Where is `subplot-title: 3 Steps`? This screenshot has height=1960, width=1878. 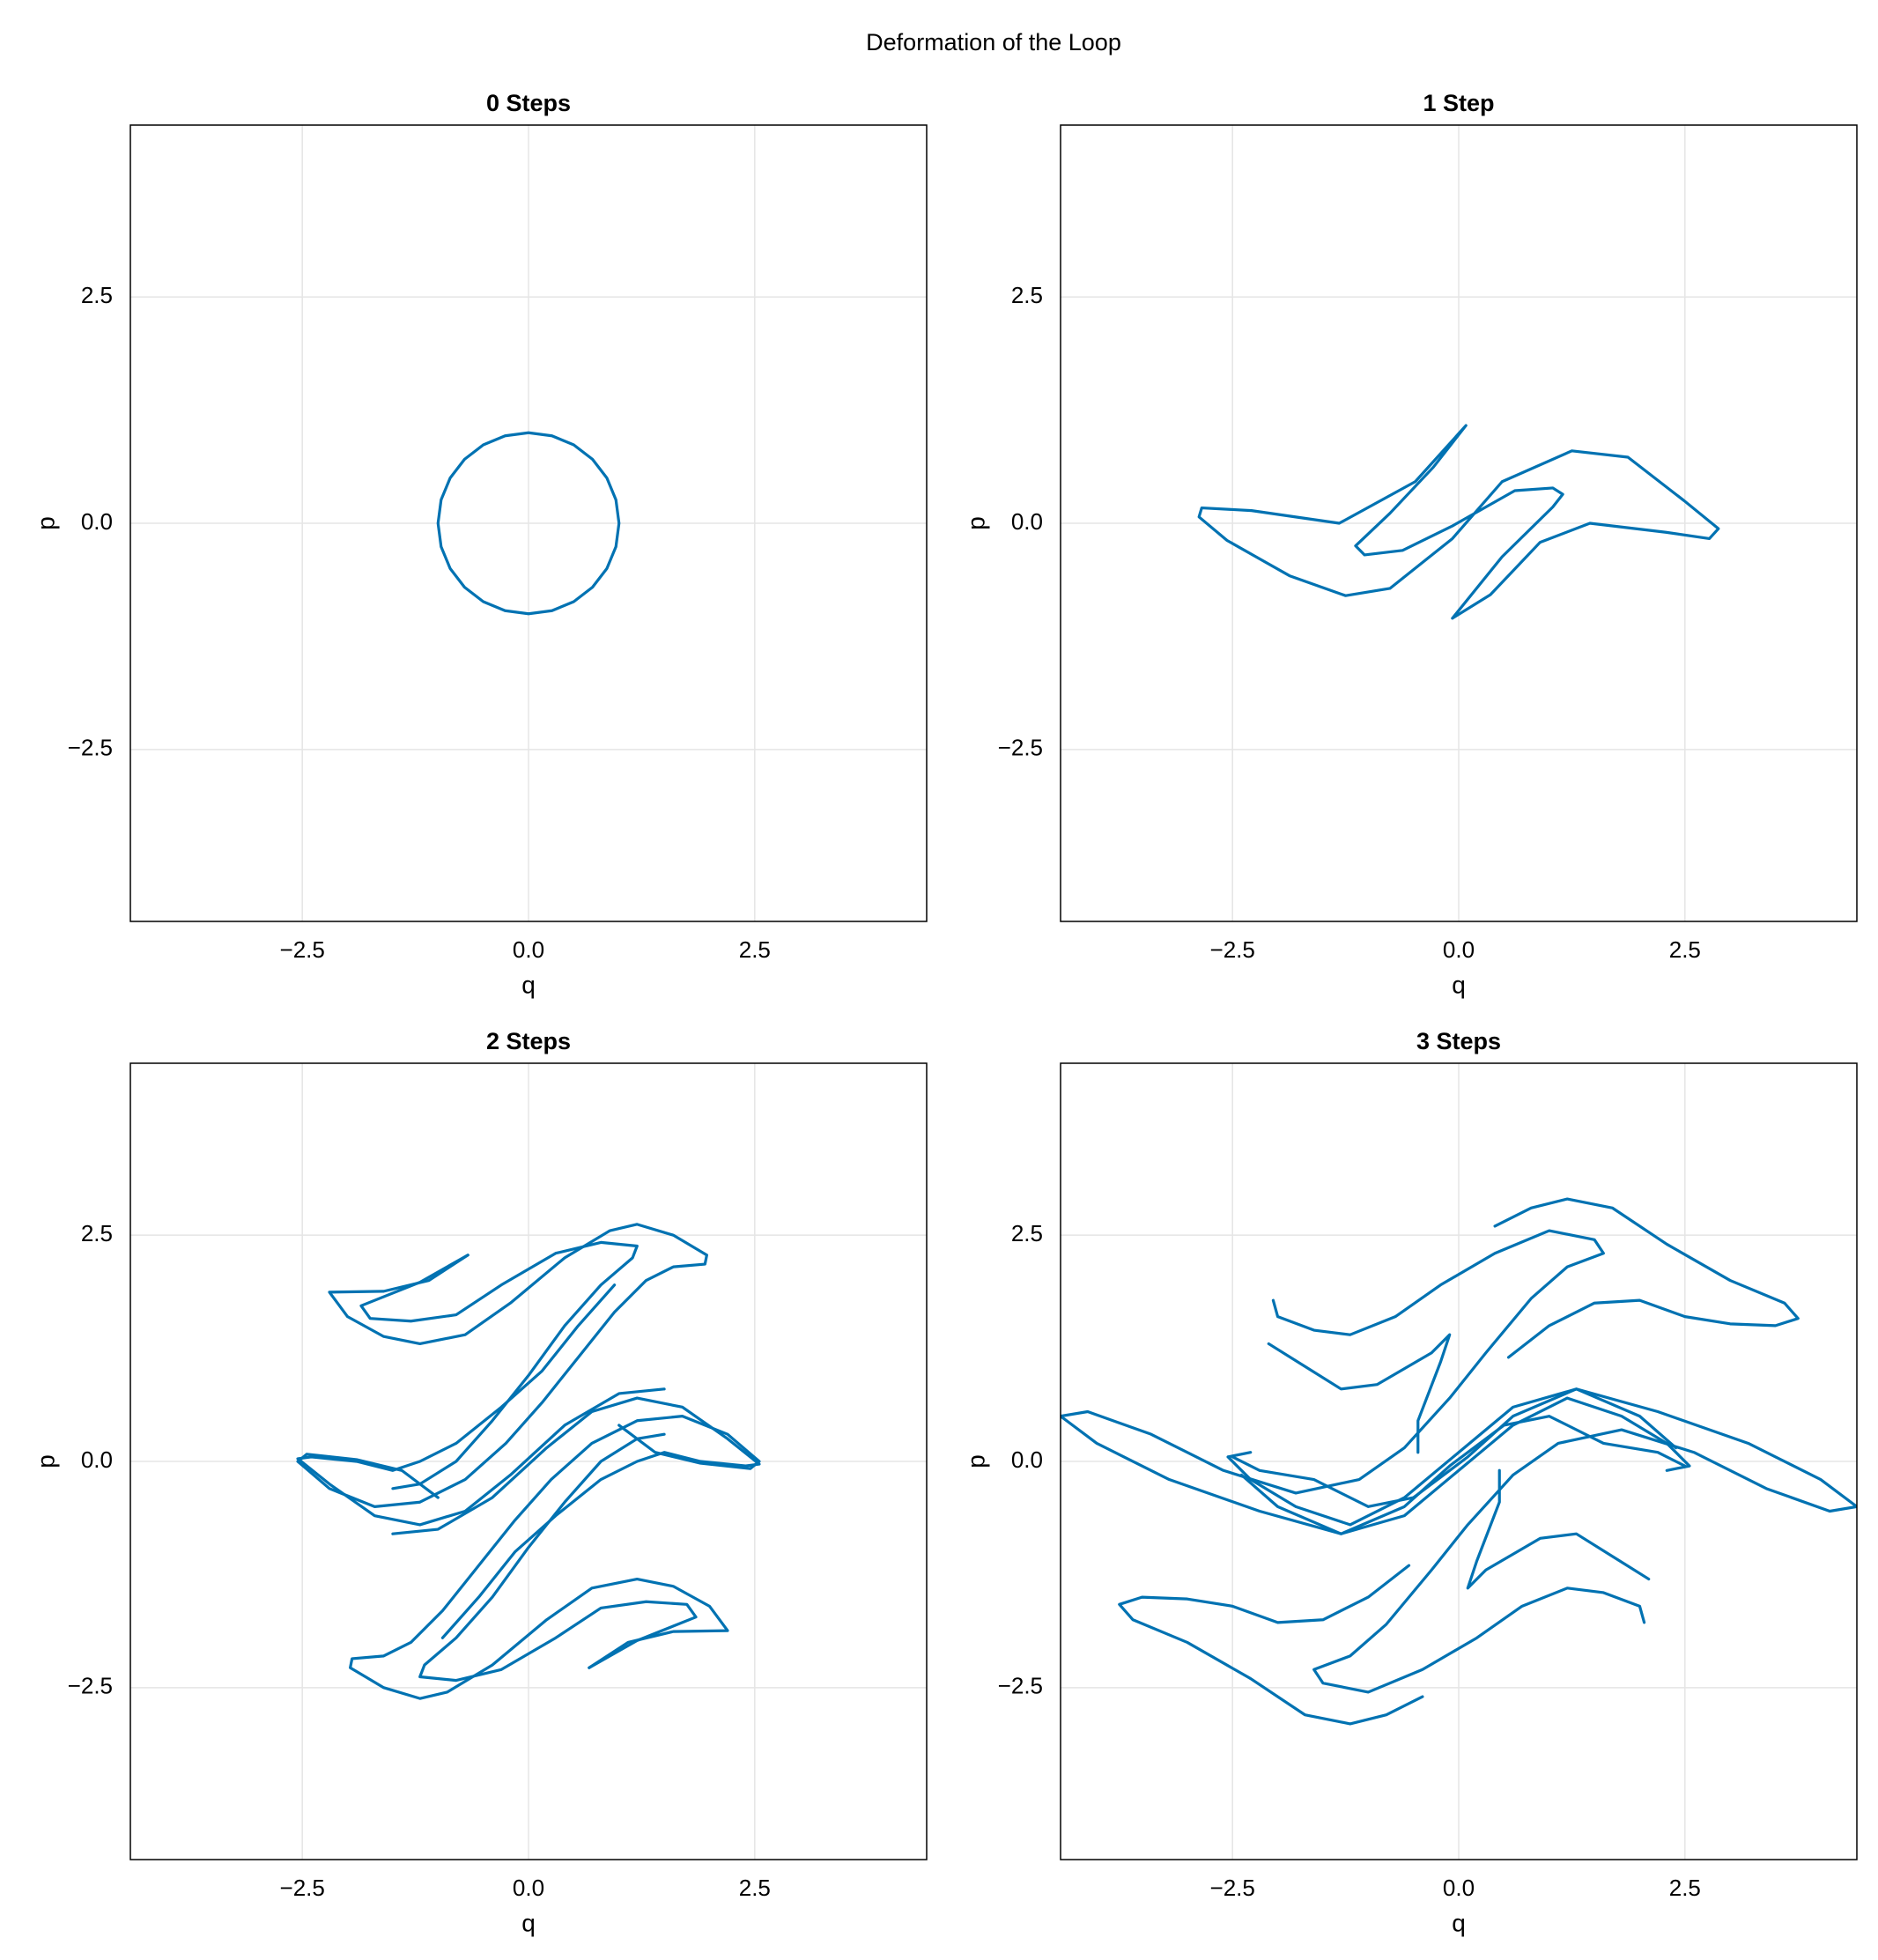
subplot-title: 3 Steps is located at coordinates (1458, 1041).